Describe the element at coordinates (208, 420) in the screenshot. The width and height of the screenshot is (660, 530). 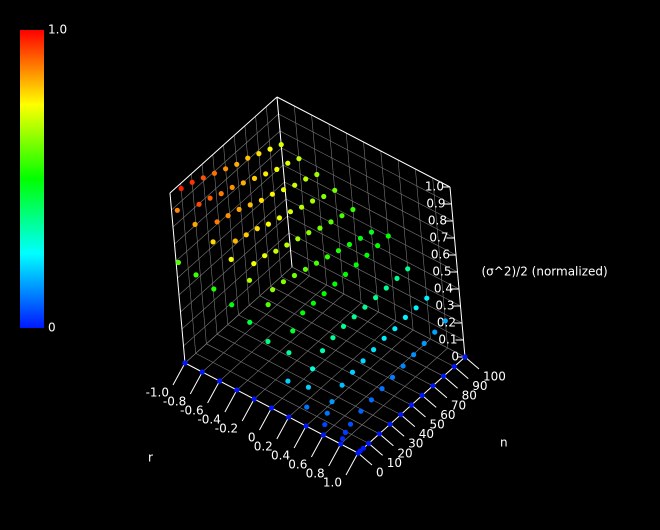
I see `r-tick-label: -0.4` at that location.